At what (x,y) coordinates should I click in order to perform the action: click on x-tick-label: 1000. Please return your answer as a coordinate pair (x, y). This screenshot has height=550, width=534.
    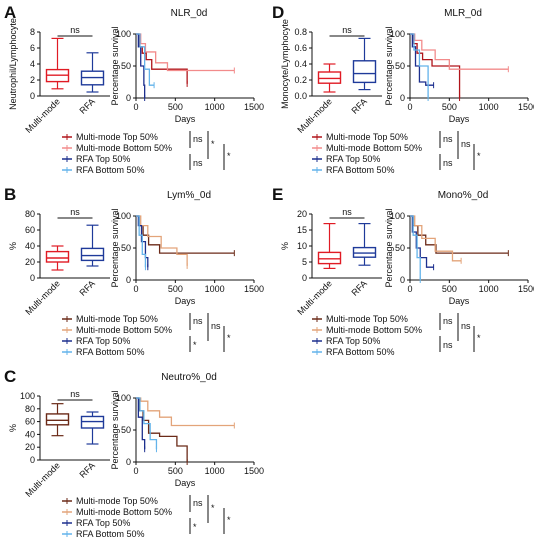
    Looking at the image, I should click on (489, 107).